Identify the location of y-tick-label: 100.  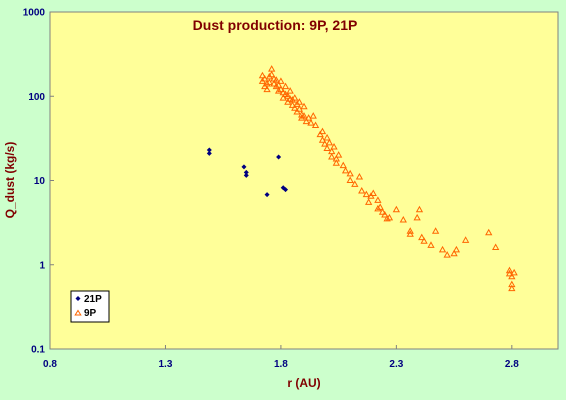
(36, 97).